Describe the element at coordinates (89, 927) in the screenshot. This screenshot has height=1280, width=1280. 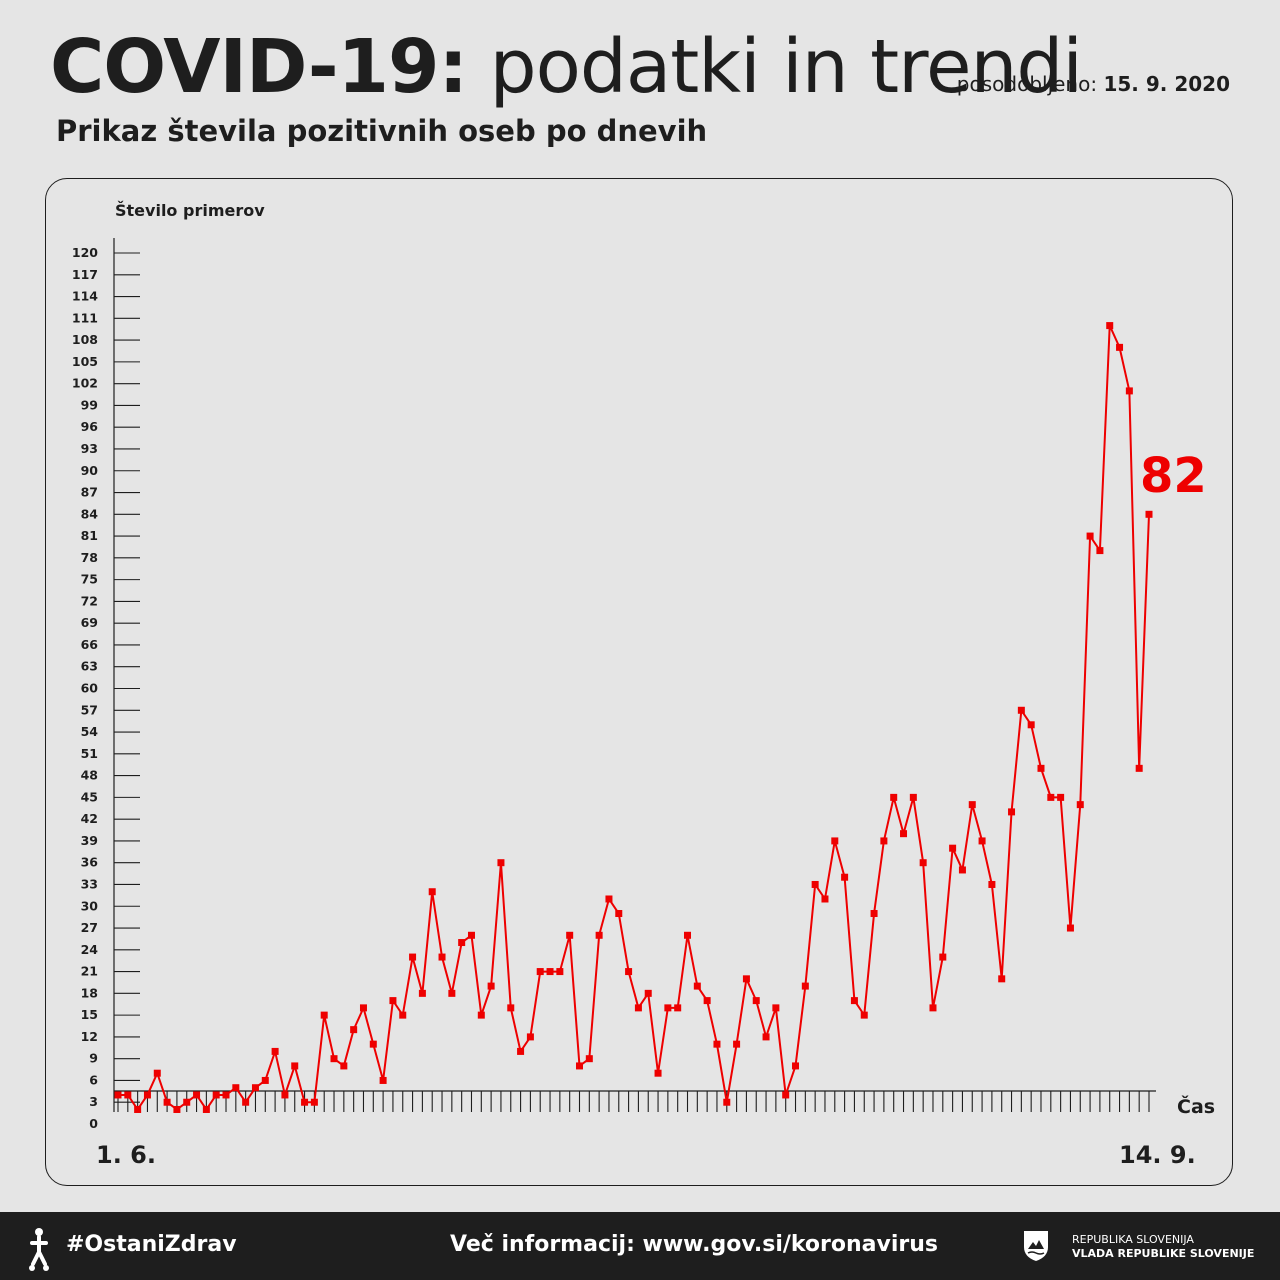
I see `y-tick-label: 27` at that location.